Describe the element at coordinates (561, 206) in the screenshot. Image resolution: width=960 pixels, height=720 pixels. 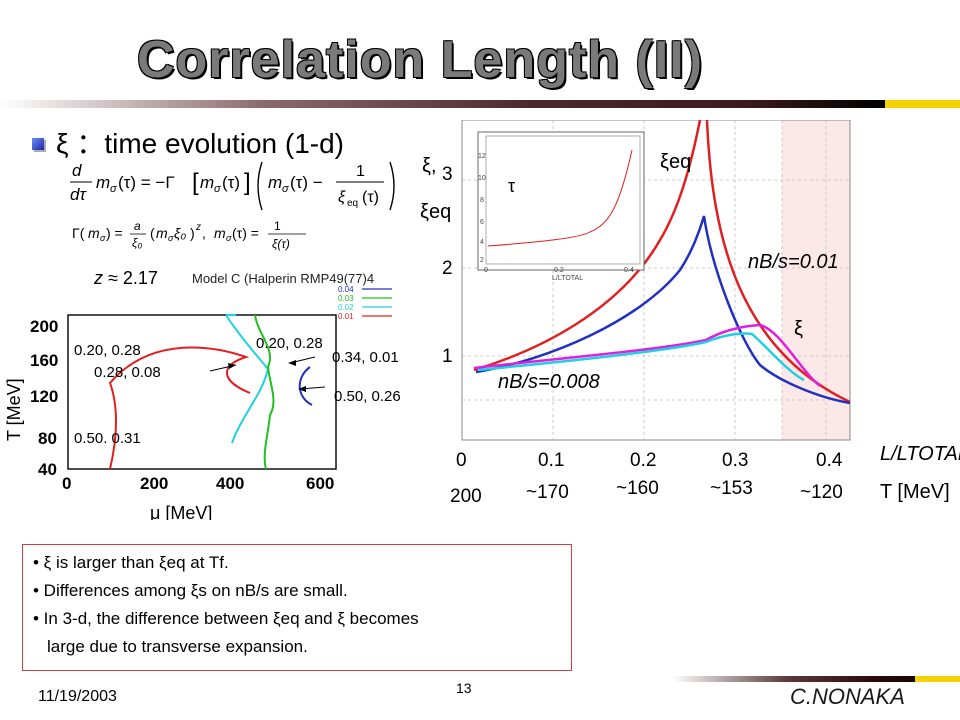
I see `tau-inset: 12 10 8 6 4 2 0 0.2 0.4 L/LTOTAL τ` at that location.